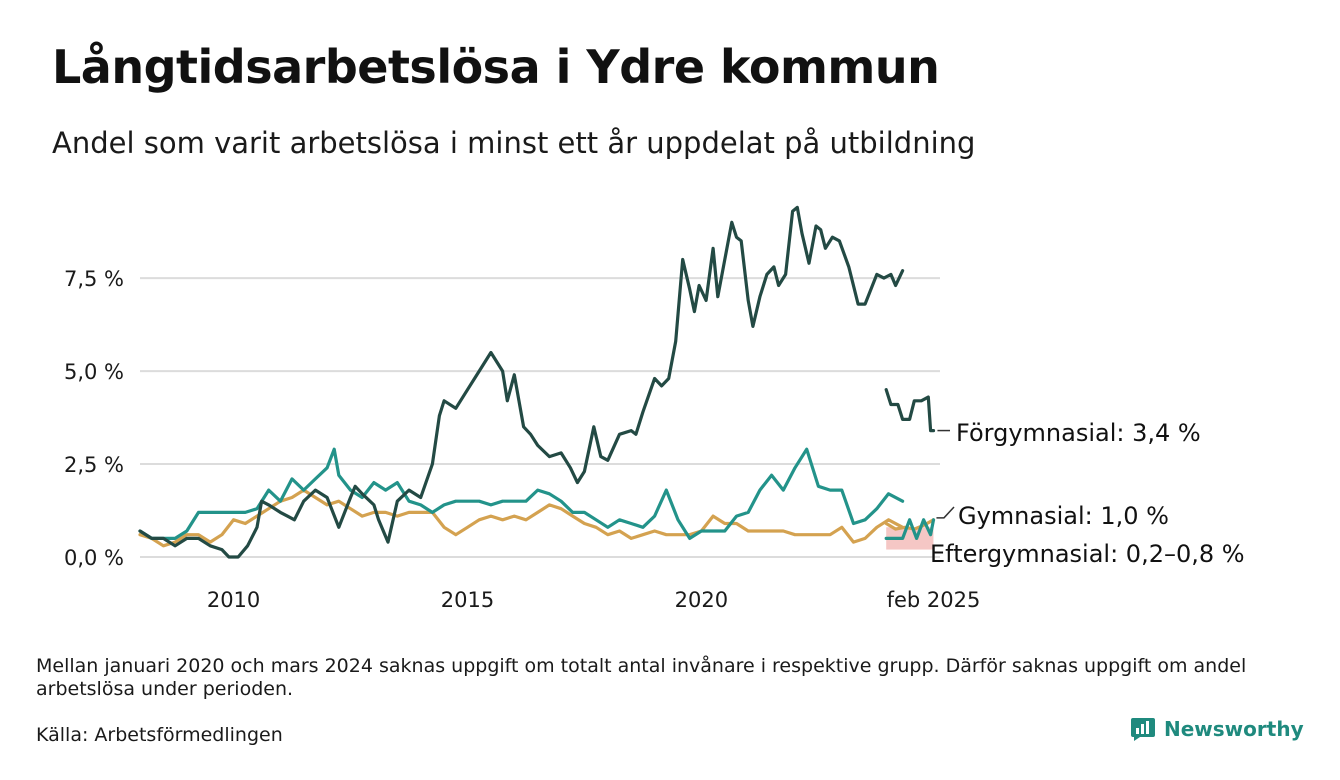 The height and width of the screenshot is (780, 1340). I want to click on series-end-label-gymnasial: Gymnasial: 1,0 %, so click(1063, 516).